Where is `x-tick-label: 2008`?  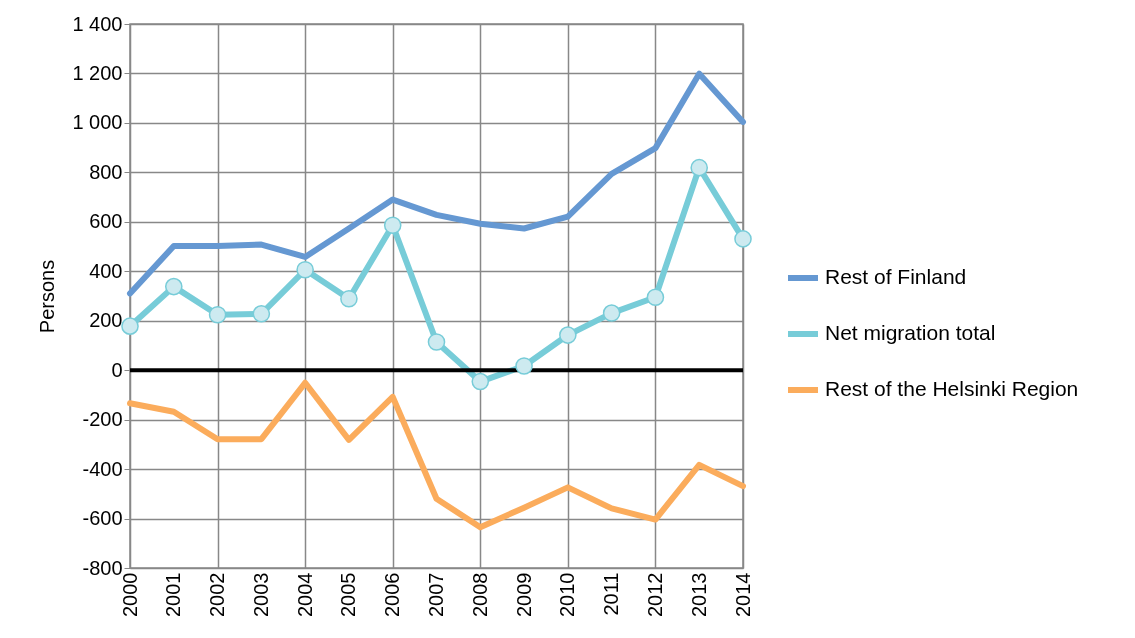
x-tick-label: 2008 is located at coordinates (479, 594).